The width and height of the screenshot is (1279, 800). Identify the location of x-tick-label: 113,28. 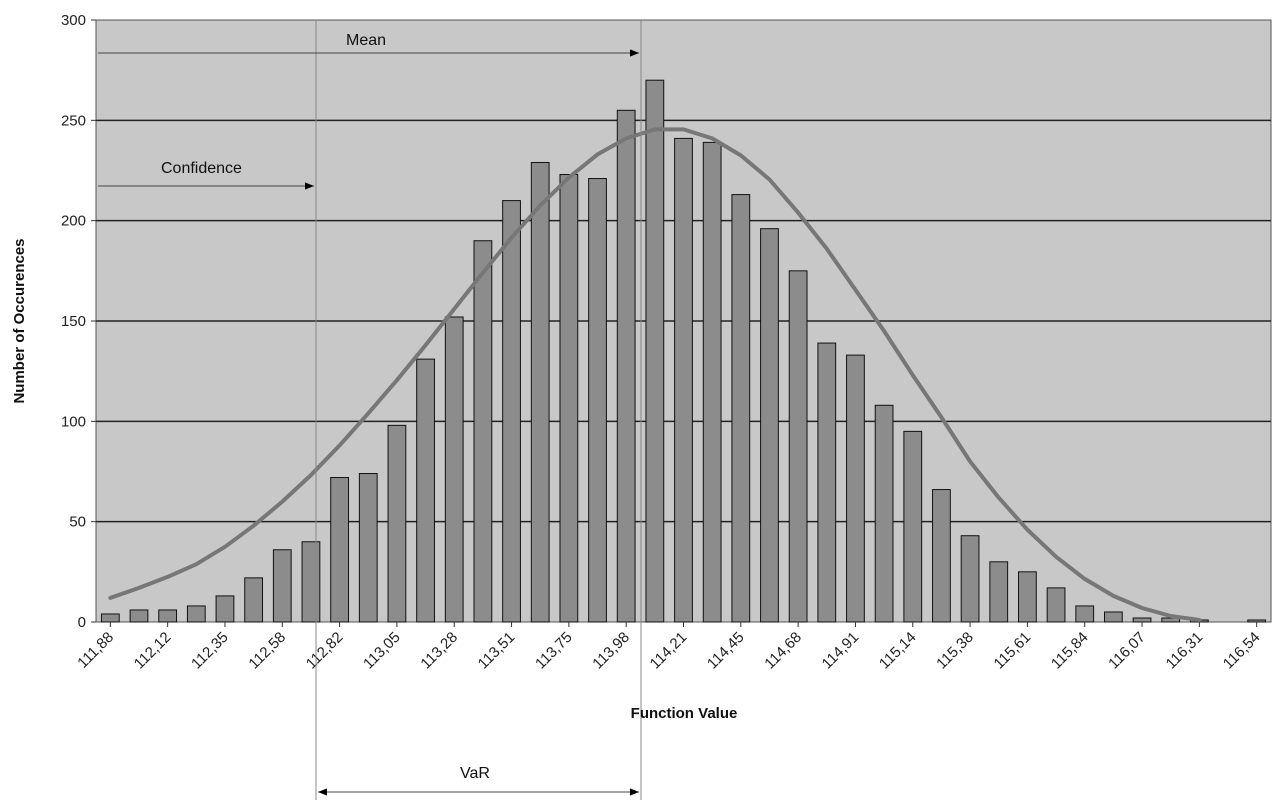
(439, 651).